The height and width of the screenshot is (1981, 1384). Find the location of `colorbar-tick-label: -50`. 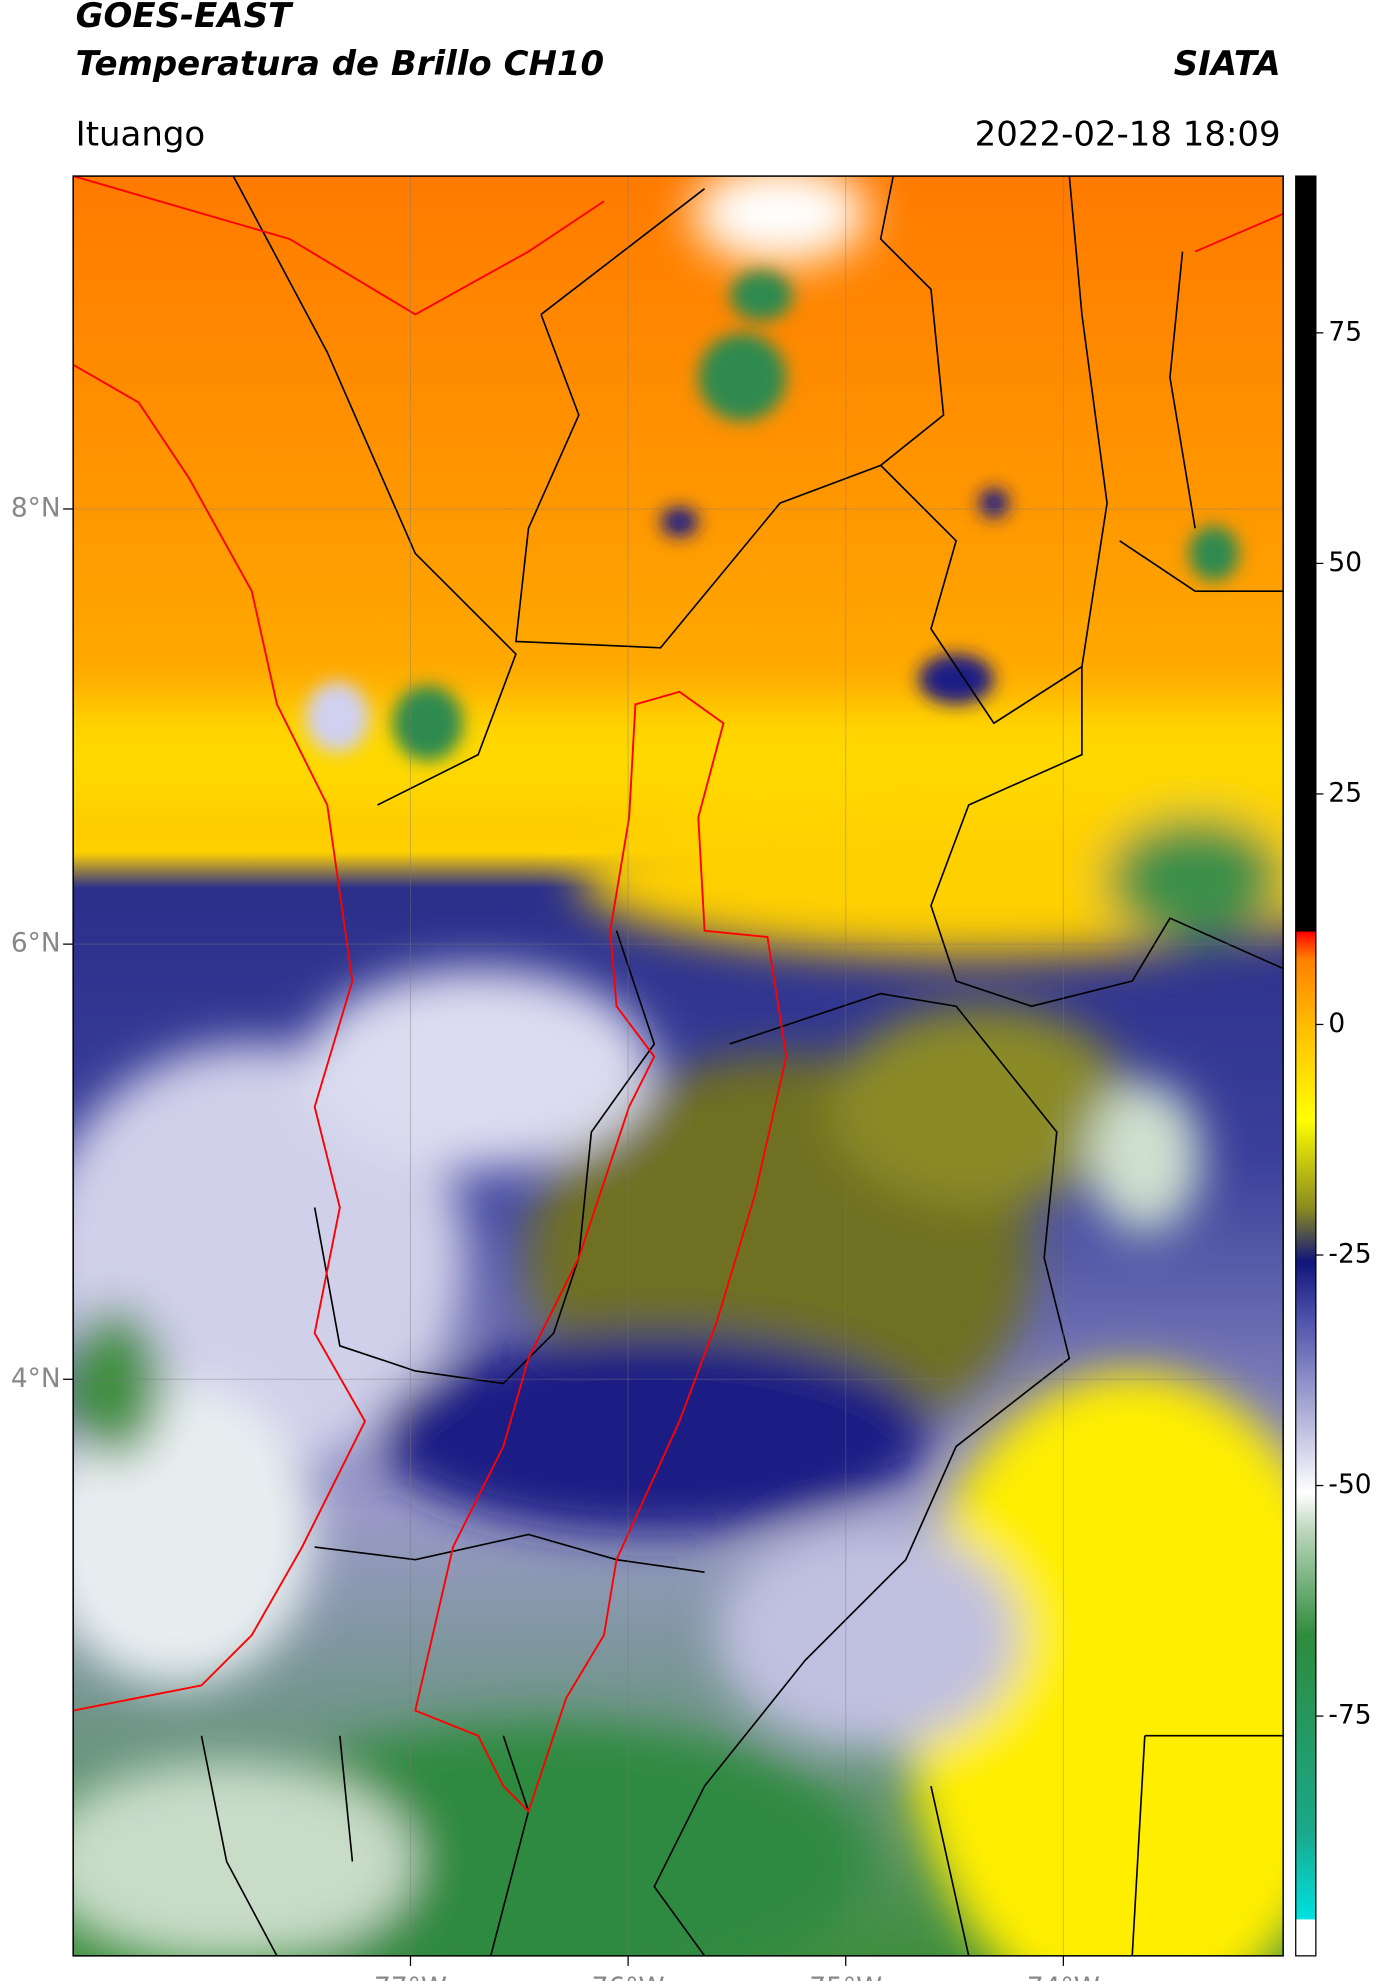

colorbar-tick-label: -50 is located at coordinates (1349, 1484).